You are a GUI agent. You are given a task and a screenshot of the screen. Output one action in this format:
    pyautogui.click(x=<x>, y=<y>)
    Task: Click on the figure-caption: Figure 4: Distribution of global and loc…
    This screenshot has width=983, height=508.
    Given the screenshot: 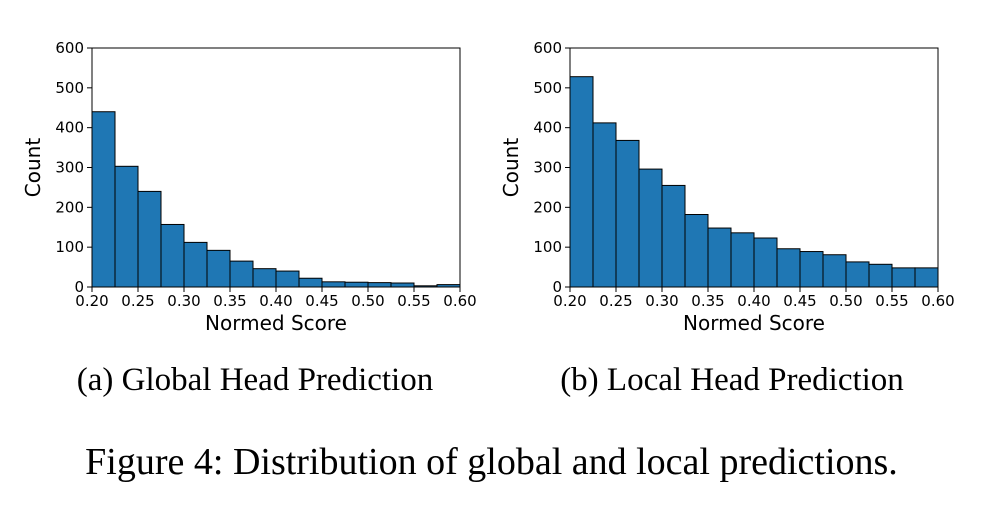 What is the action you would take?
    pyautogui.click(x=491, y=462)
    